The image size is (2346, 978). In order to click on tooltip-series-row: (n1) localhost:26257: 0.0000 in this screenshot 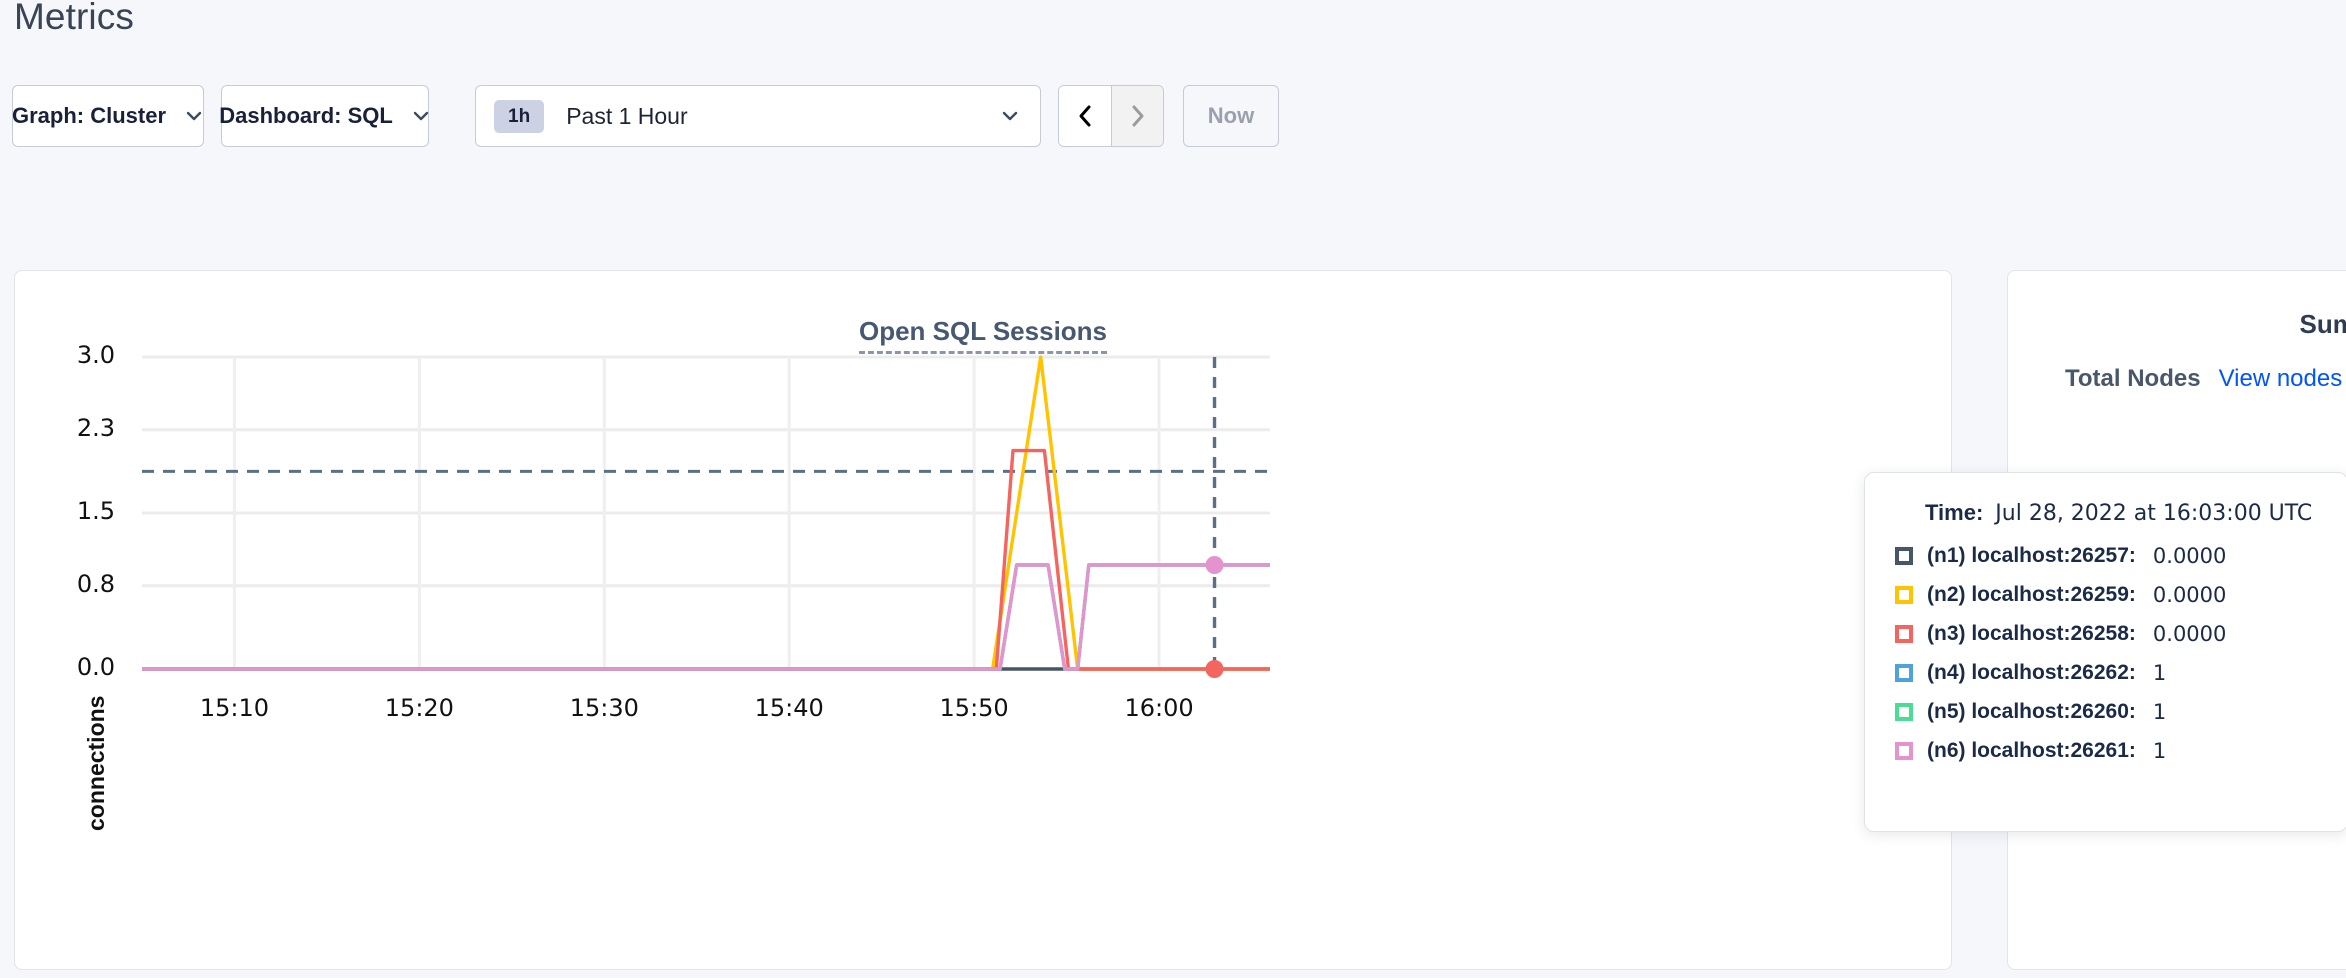, I will do `click(2106, 556)`.